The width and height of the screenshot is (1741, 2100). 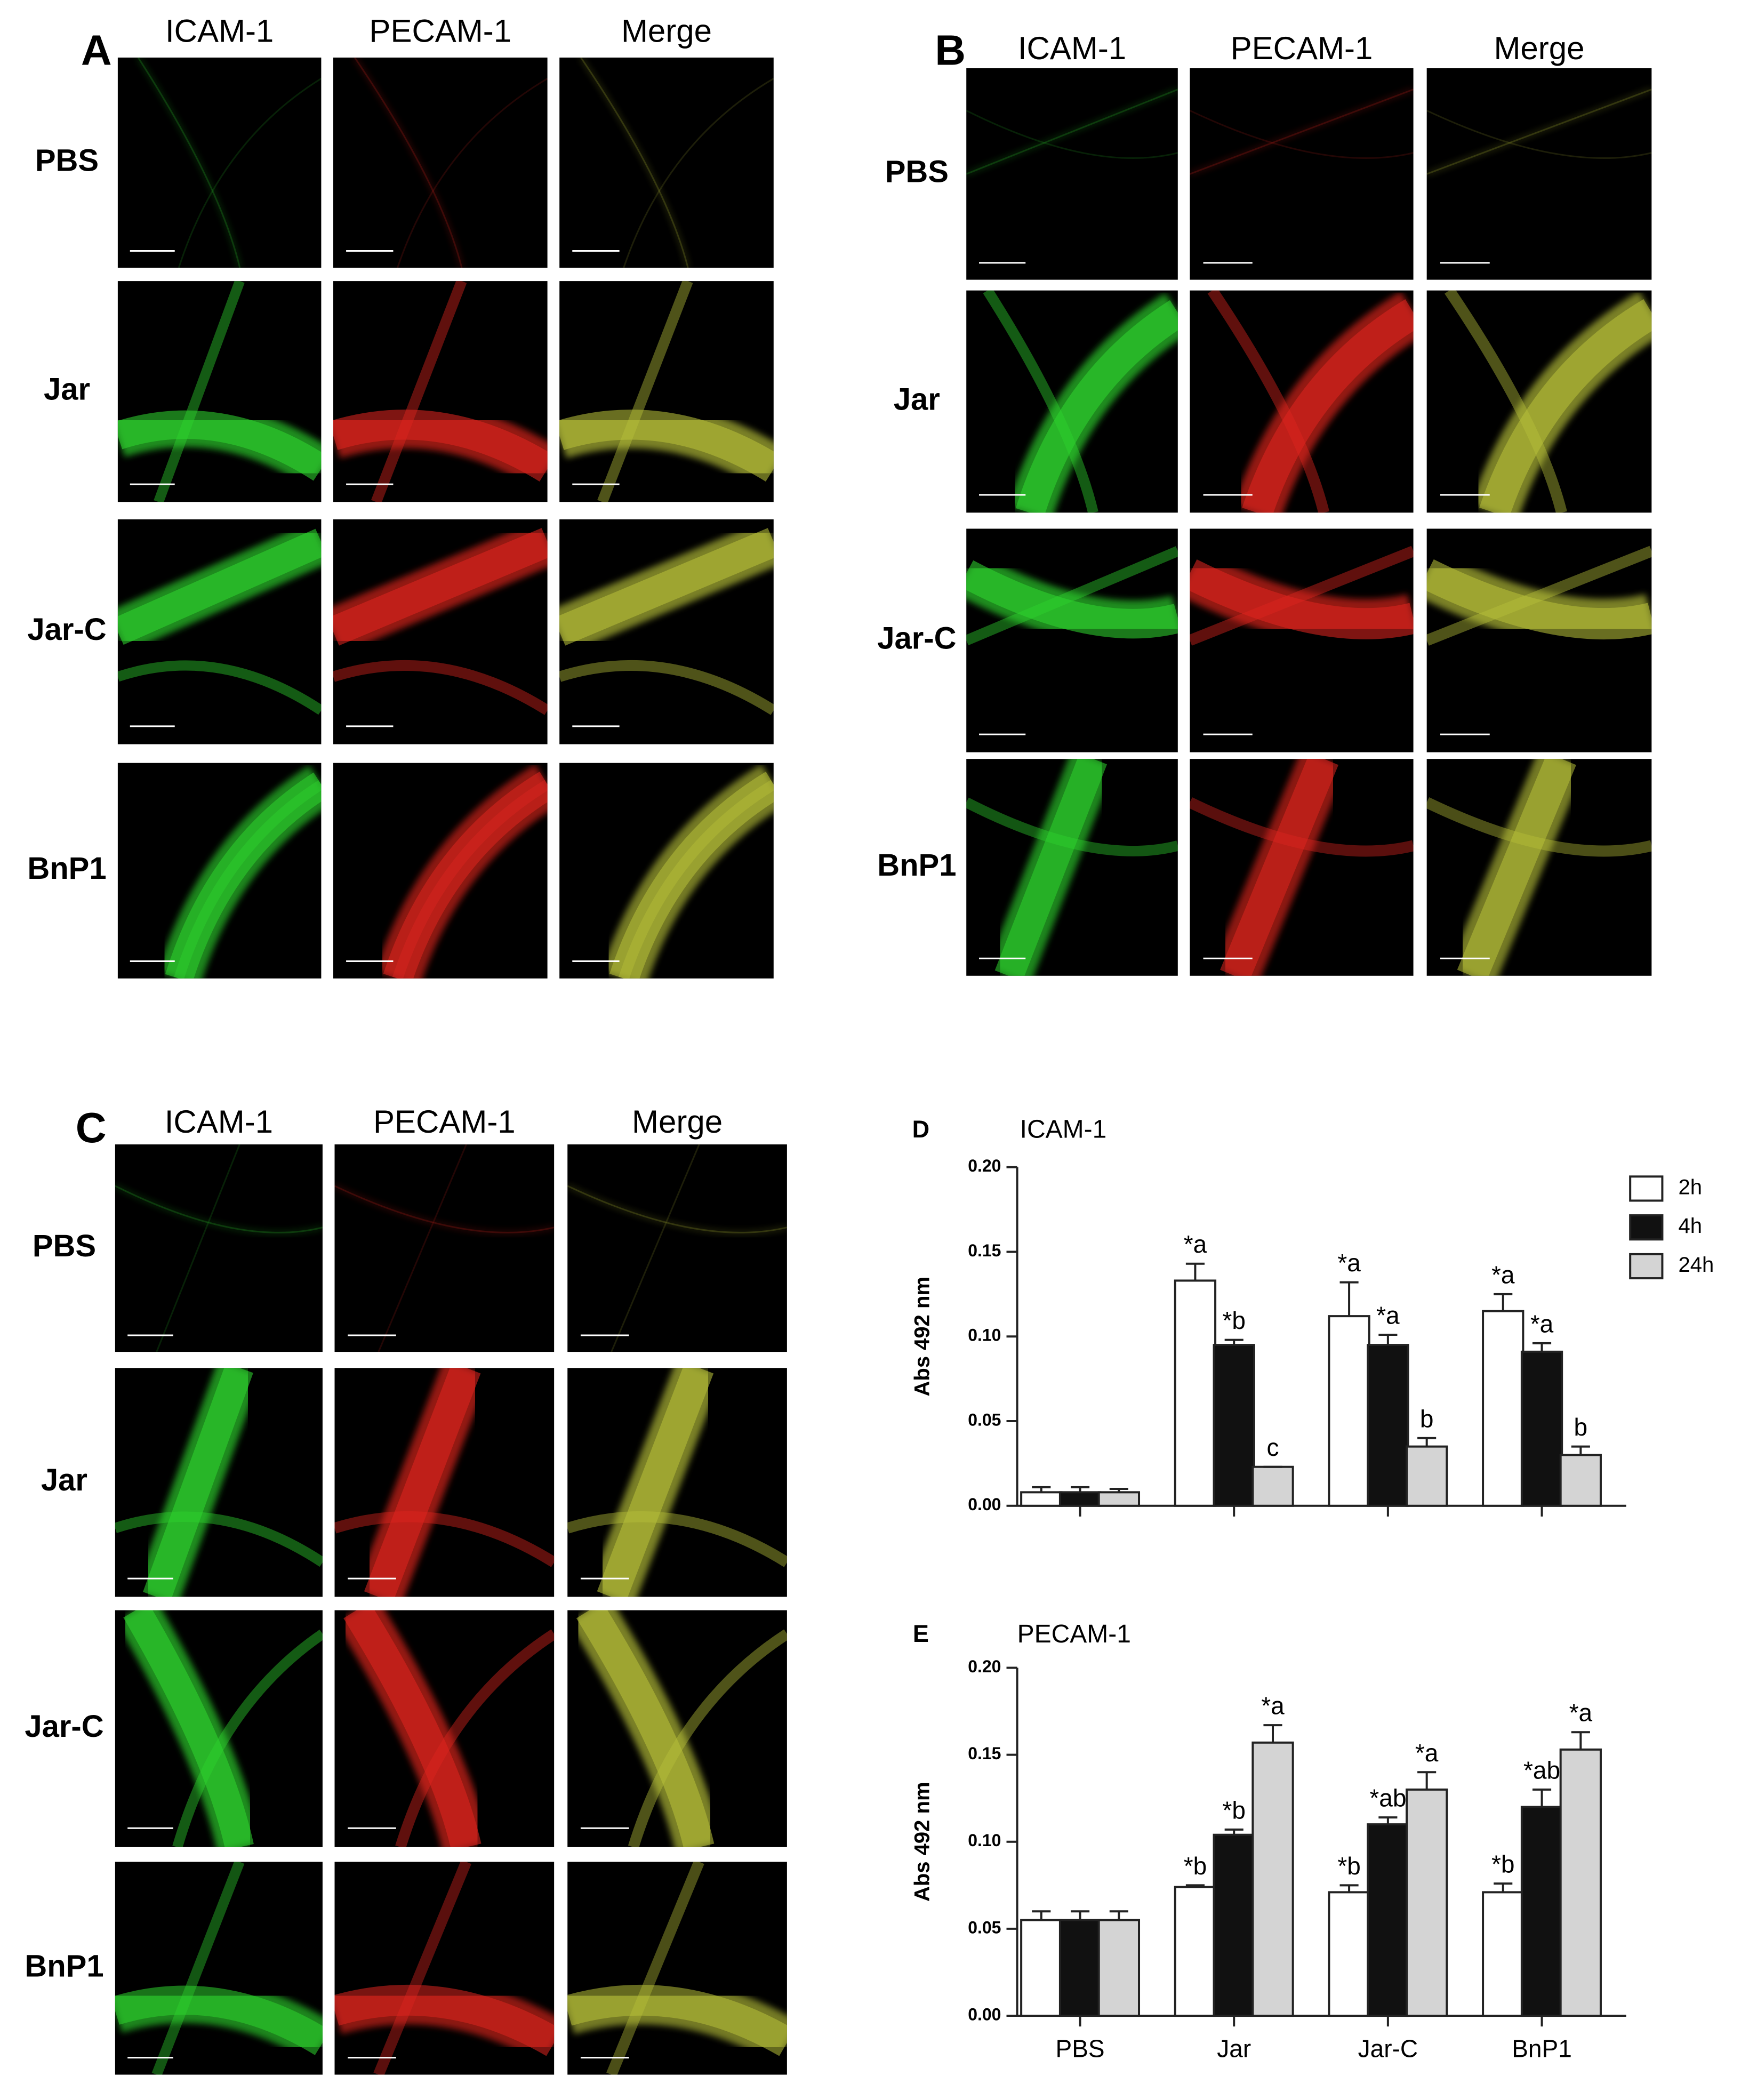 What do you see at coordinates (440, 31) in the screenshot?
I see `column-header: PECAM-1` at bounding box center [440, 31].